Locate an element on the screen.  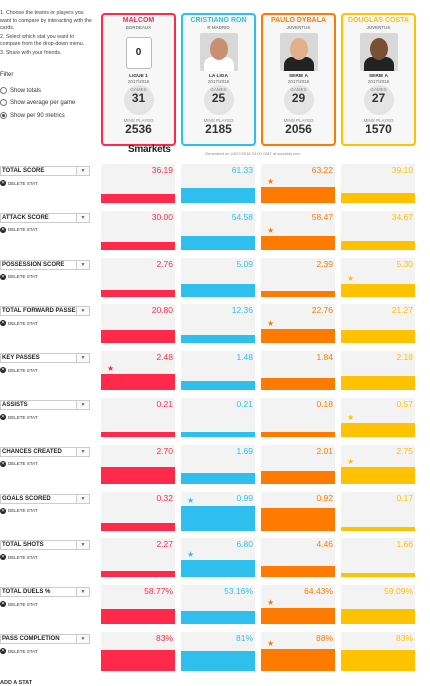
stat-cell: 1.66 is located at coordinates (378, 558).